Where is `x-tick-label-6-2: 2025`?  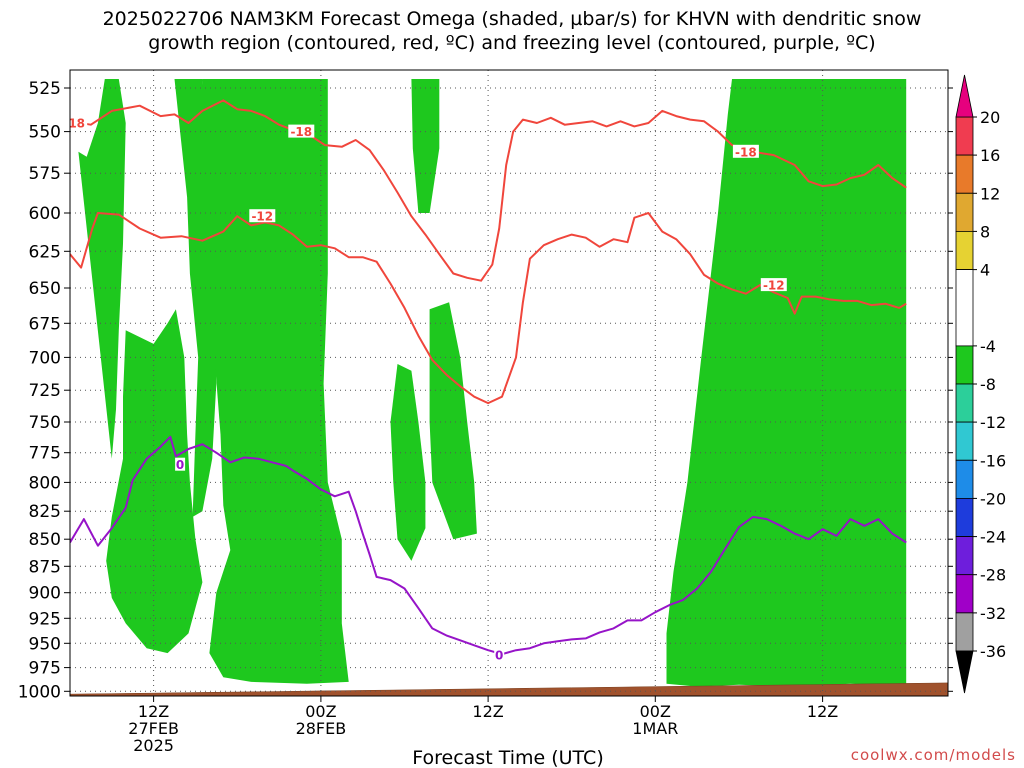
x-tick-label-6-2: 2025 is located at coordinates (153, 745).